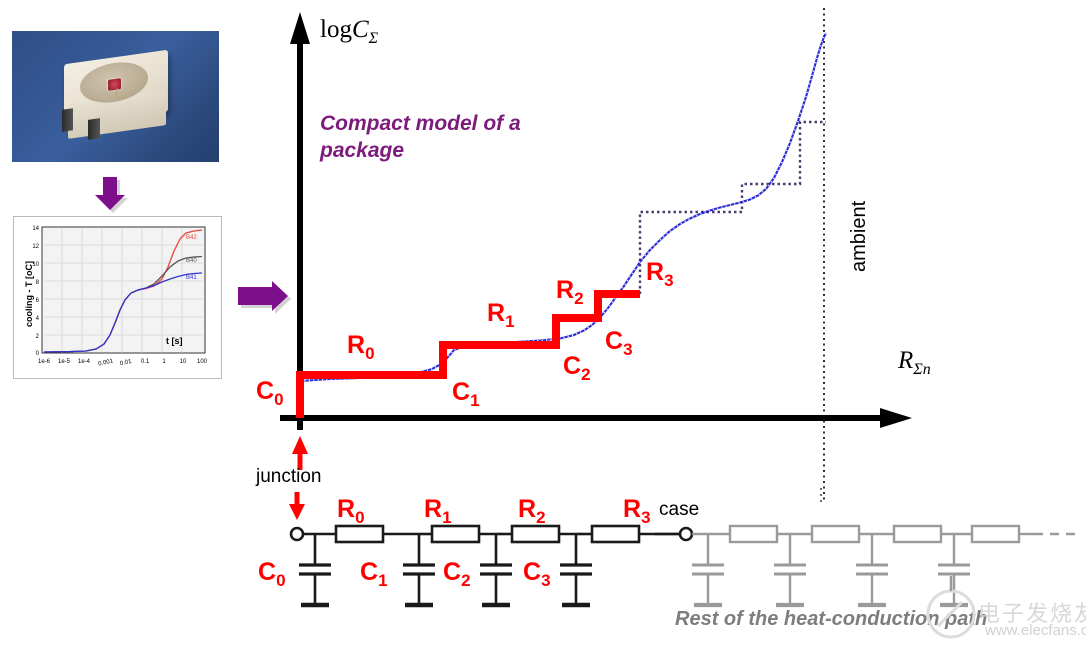 The height and width of the screenshot is (646, 1086). What do you see at coordinates (660, 274) in the screenshot?
I see `structure-label-r3: R3` at bounding box center [660, 274].